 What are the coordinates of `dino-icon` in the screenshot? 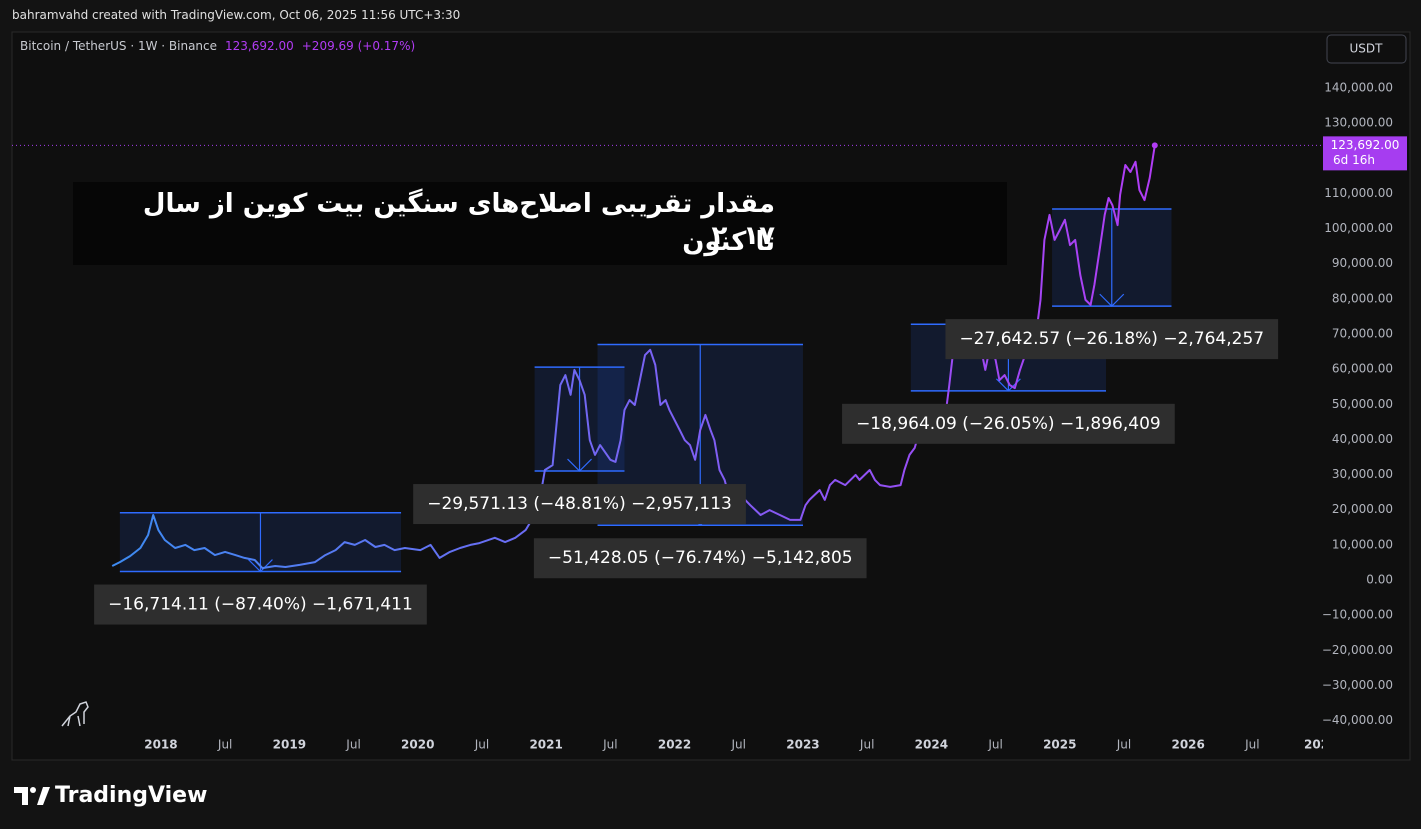 It's located at (75, 714).